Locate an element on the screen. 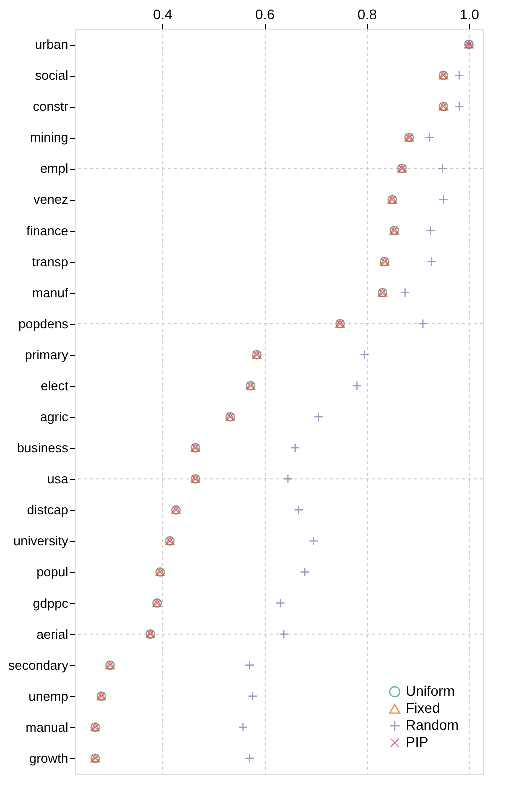 This screenshot has width=508, height=798. y-tick-label: popdens is located at coordinates (43, 324).